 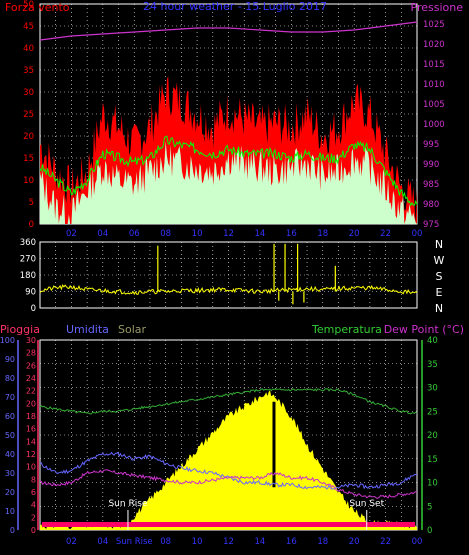 What do you see at coordinates (434, 125) in the screenshot?
I see `pressure-tick-label: 1000` at bounding box center [434, 125].